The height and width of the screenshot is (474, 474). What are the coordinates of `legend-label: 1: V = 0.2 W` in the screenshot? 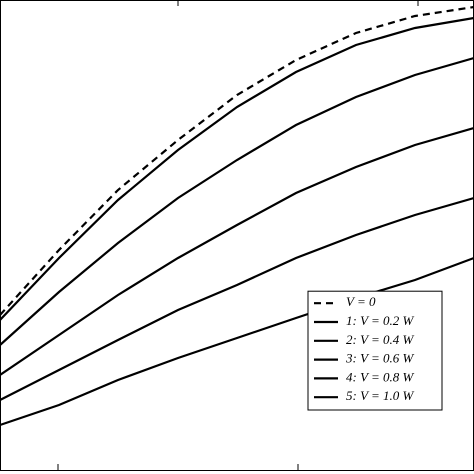 It's located at (380, 320).